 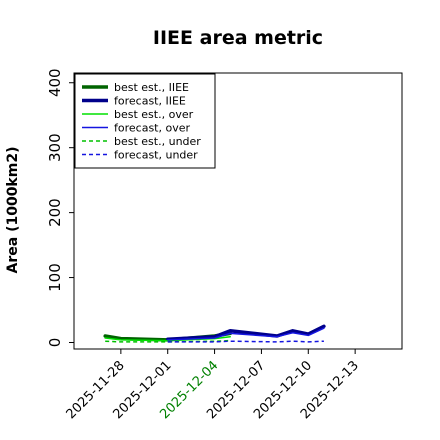 What do you see at coordinates (150, 101) in the screenshot?
I see `legend-label-1: forecast, IIEE` at bounding box center [150, 101].